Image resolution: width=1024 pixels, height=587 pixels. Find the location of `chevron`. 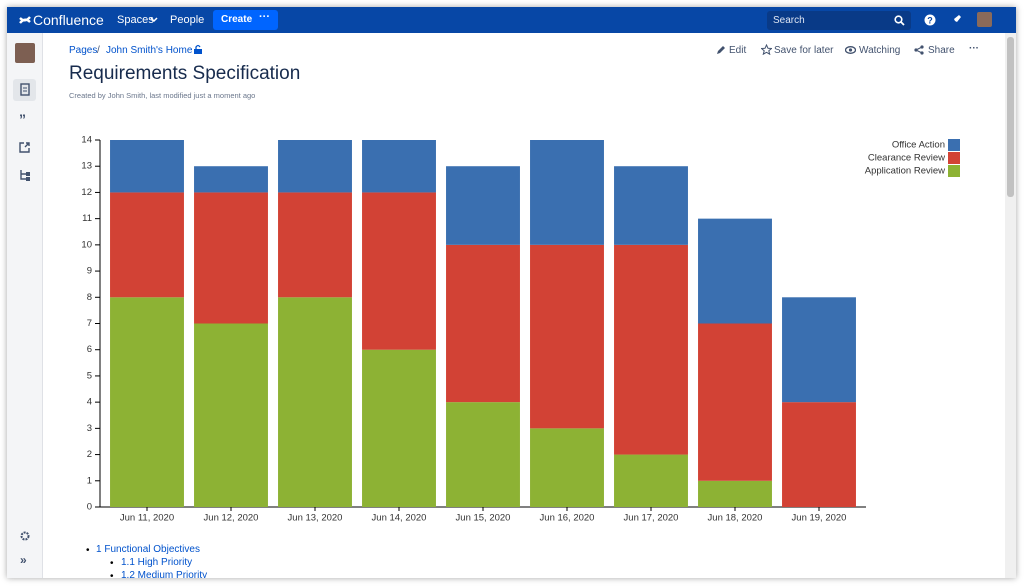

chevron is located at coordinates (154, 20).